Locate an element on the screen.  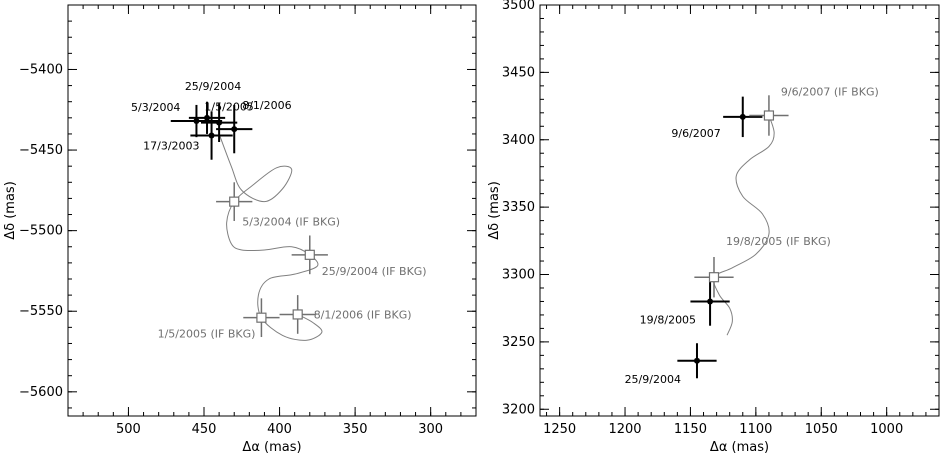
left-y-tick-label: −5550 is located at coordinates (41, 311).